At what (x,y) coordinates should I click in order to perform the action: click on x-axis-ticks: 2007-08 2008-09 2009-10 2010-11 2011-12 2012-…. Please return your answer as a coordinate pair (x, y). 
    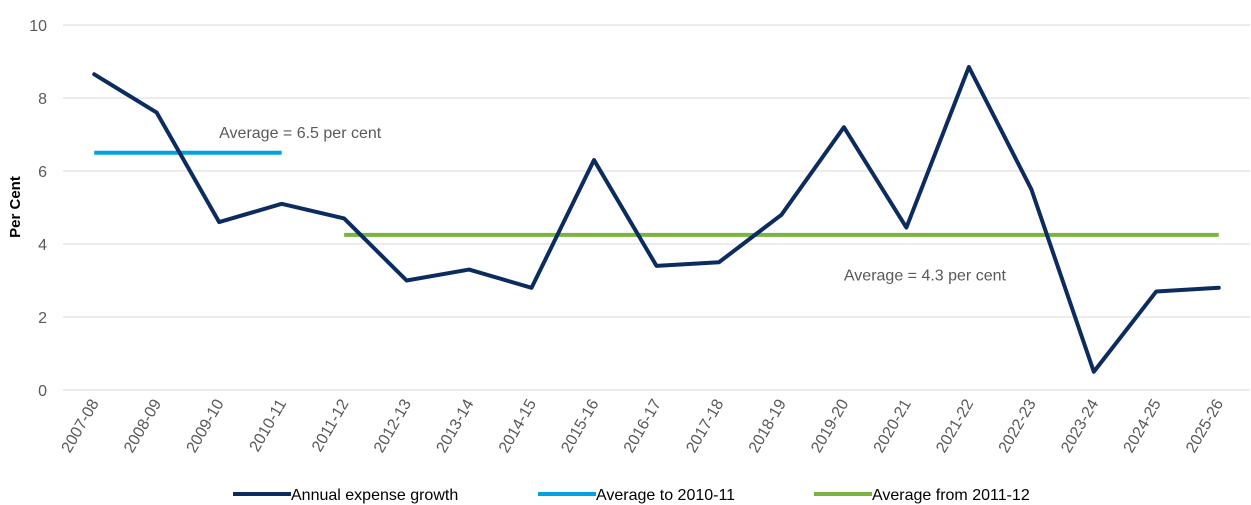
    Looking at the image, I should click on (643, 425).